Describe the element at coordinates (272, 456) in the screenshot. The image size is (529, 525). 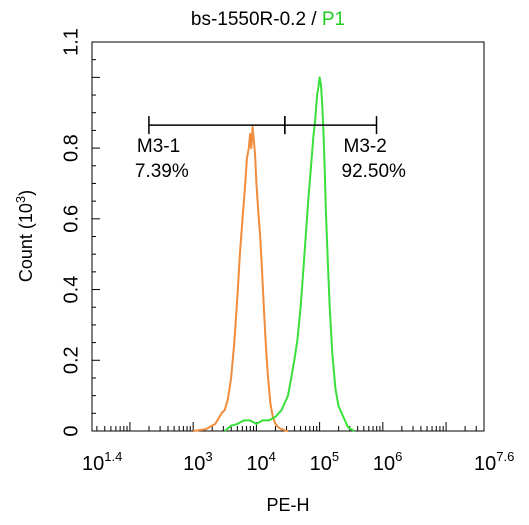
I see `x-tick-exponent: 4` at that location.